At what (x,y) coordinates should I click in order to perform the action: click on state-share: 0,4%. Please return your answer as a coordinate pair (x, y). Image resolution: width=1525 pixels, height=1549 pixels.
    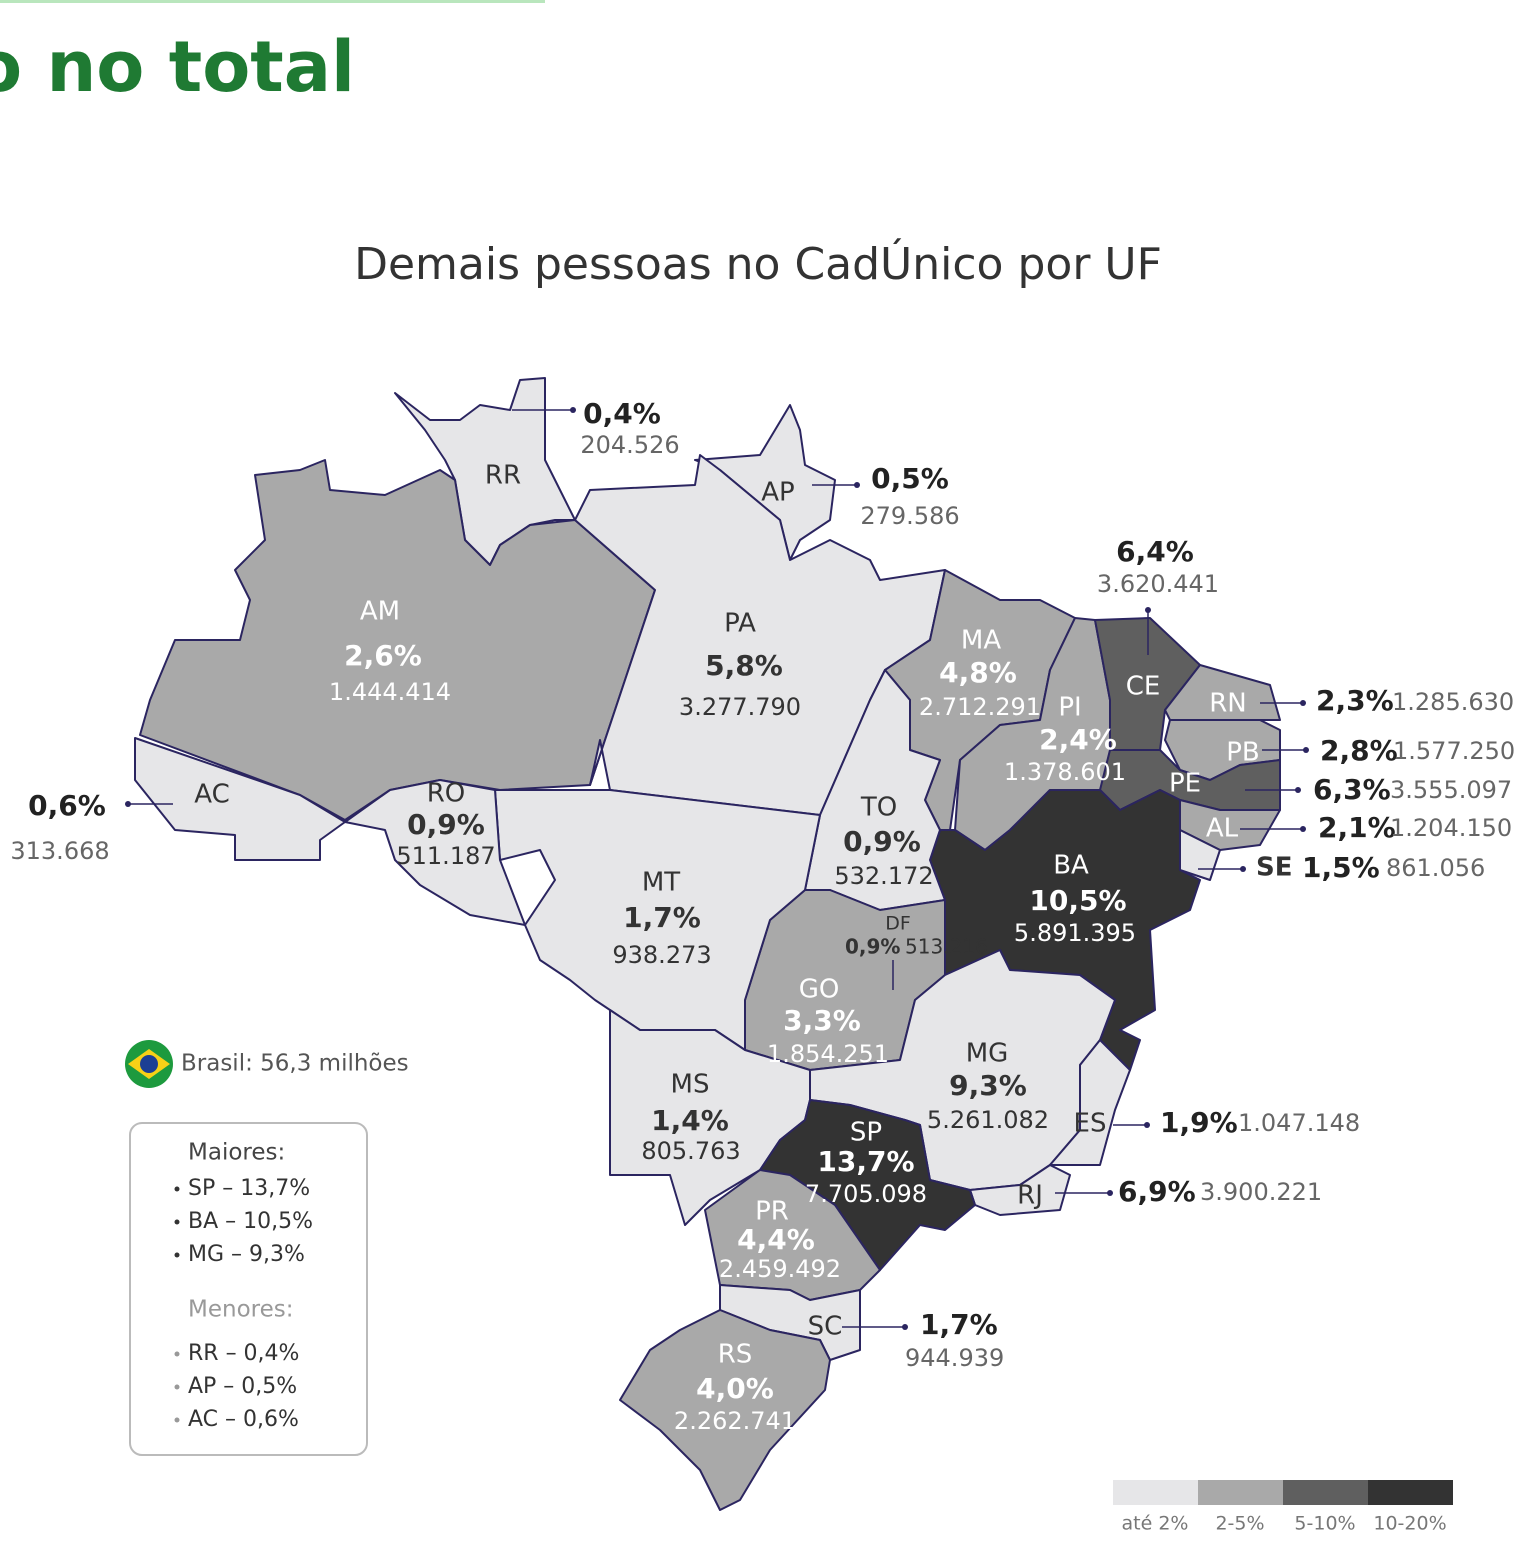
    Looking at the image, I should click on (622, 413).